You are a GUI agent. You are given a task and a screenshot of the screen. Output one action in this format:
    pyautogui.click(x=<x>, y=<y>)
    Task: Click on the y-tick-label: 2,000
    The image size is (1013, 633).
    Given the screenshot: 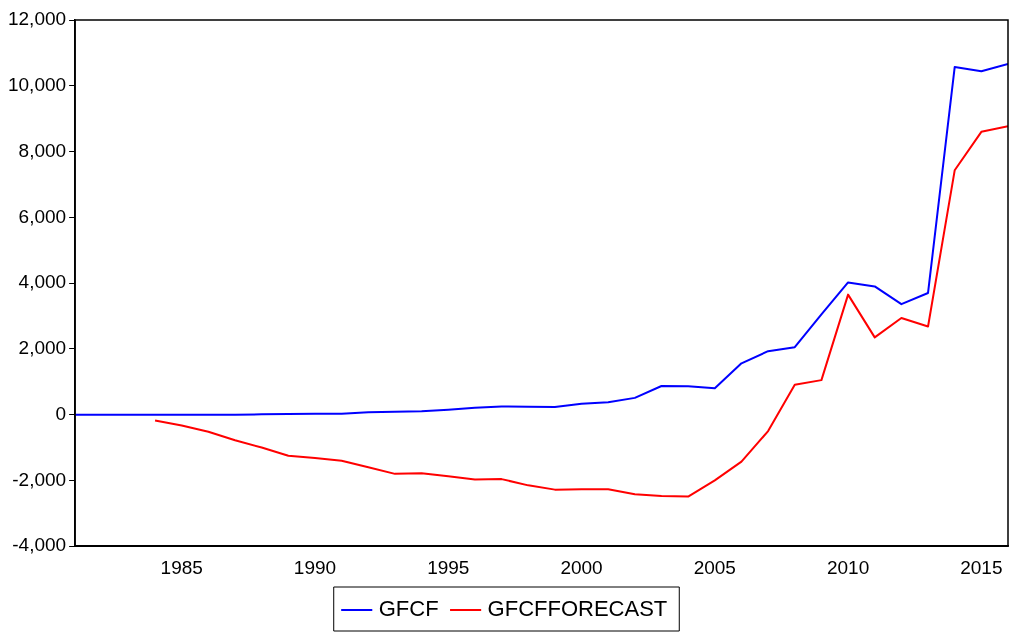 What is the action you would take?
    pyautogui.click(x=42, y=348)
    